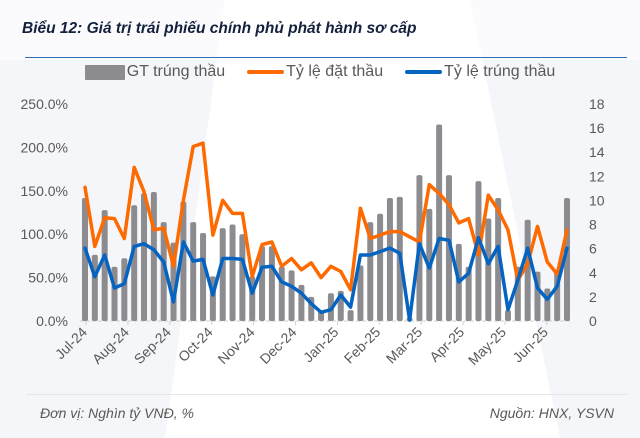  I want to click on x-tick-label: Jun-25, so click(530, 345).